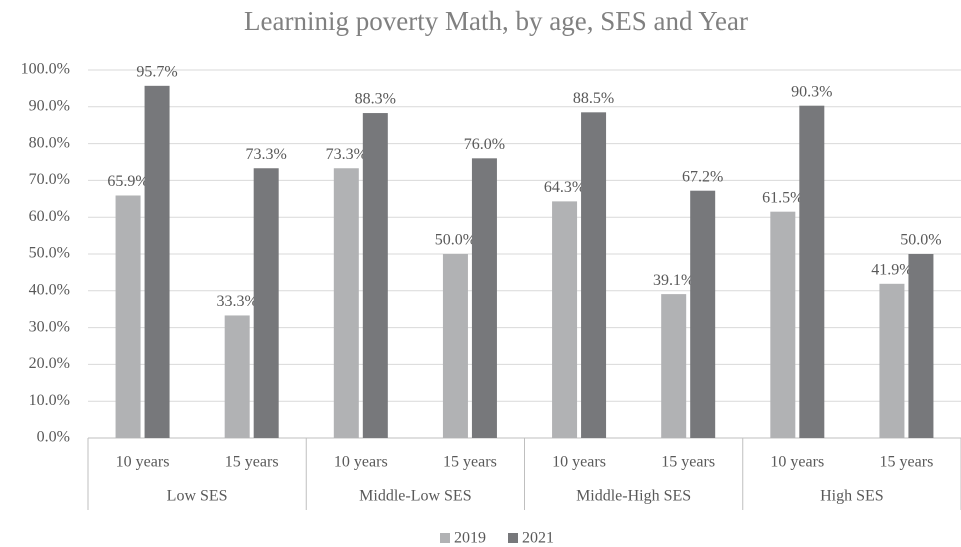  What do you see at coordinates (49, 253) in the screenshot?
I see `y-tick-label: 50.0%` at bounding box center [49, 253].